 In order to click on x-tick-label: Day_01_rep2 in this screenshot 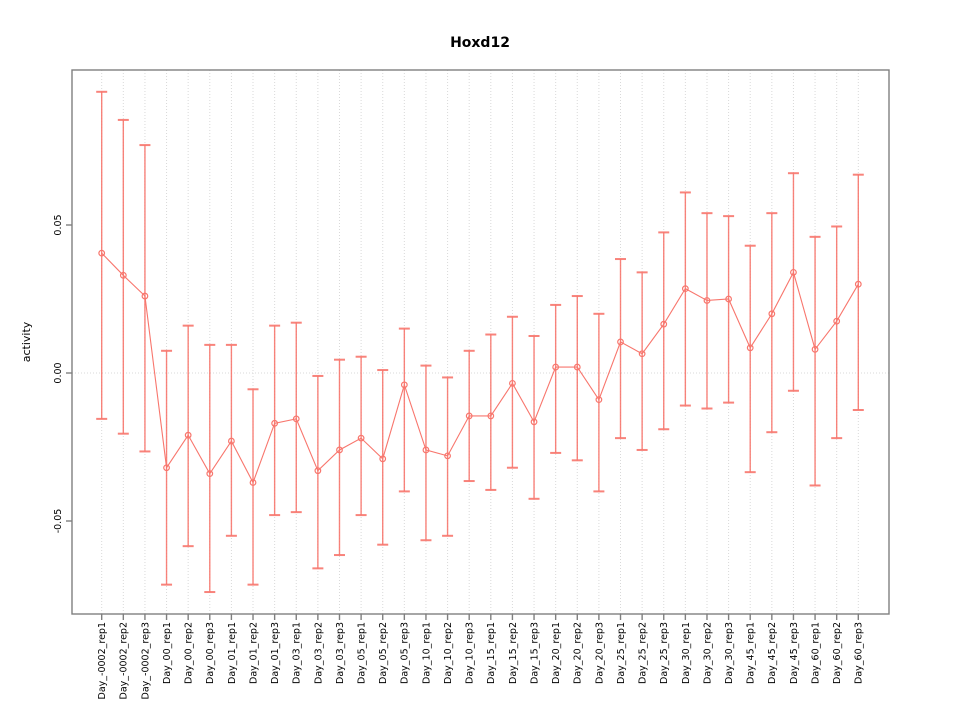, I will do `click(253, 653)`.